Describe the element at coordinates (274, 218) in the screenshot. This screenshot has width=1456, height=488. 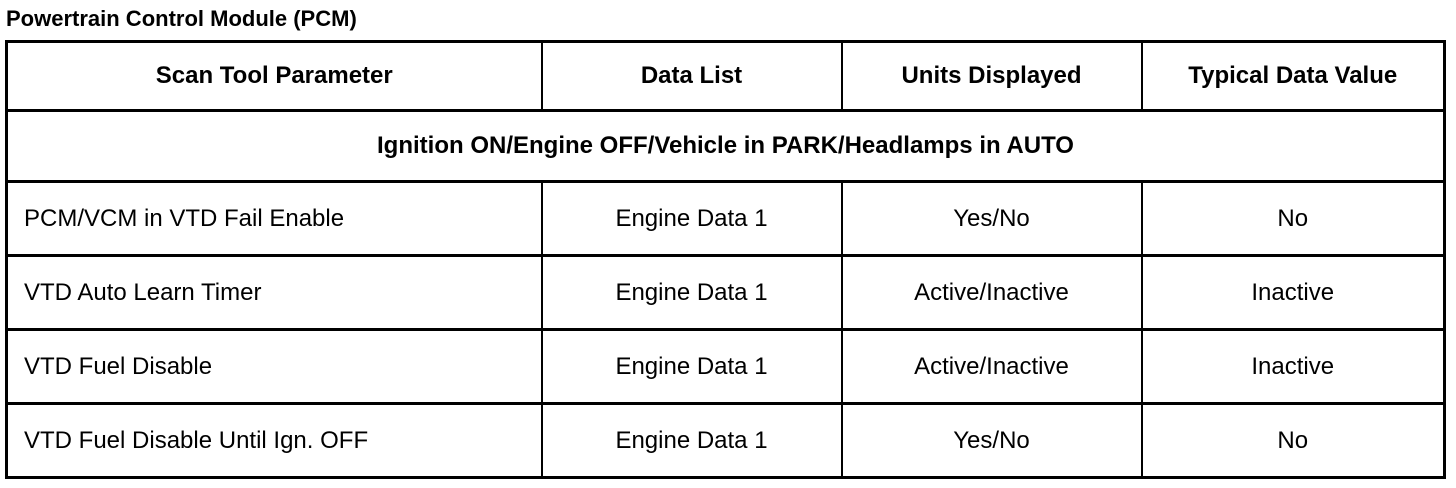
I see `cell-parameter: PCM/VCM in VTD Fail Enable` at that location.